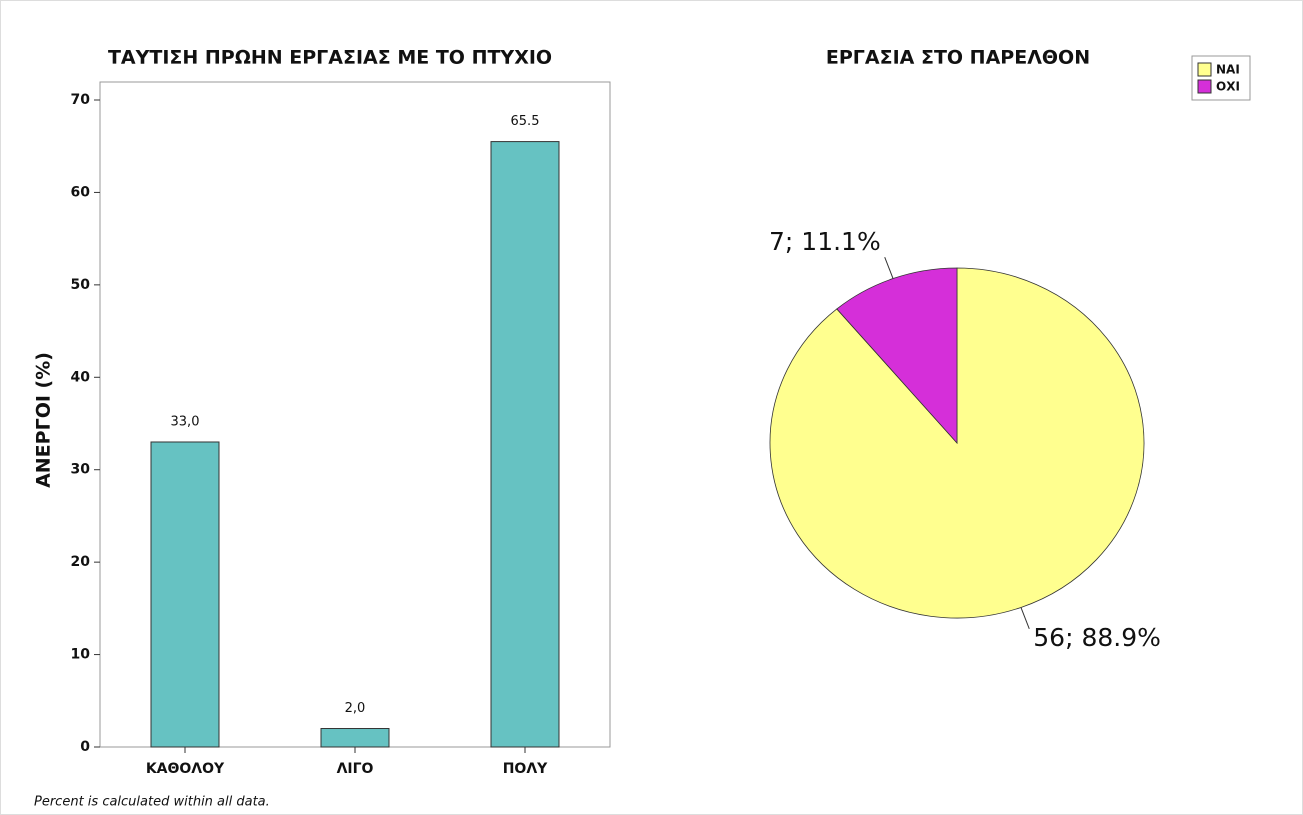  I want to click on x-tick-label: ΚΑΘΟΛΟΥ, so click(185, 769).